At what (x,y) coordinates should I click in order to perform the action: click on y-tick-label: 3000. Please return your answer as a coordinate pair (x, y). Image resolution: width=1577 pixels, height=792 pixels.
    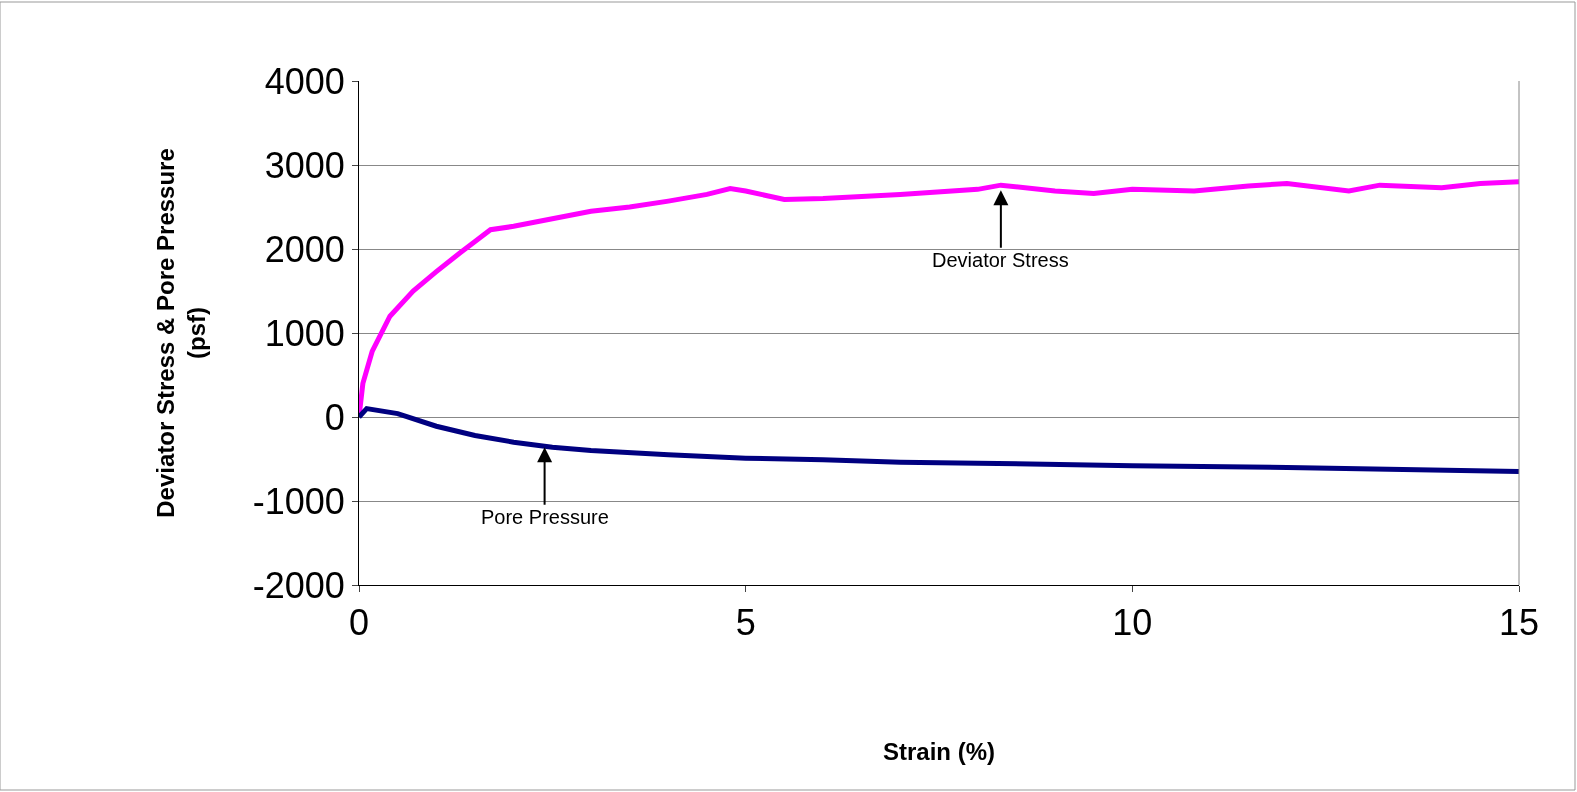
    Looking at the image, I should click on (304, 165).